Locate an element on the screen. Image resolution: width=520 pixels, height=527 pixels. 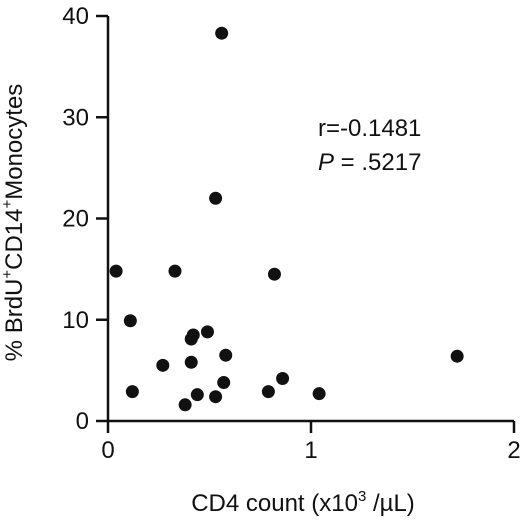
y-tick-label: 40 is located at coordinates (75, 16).